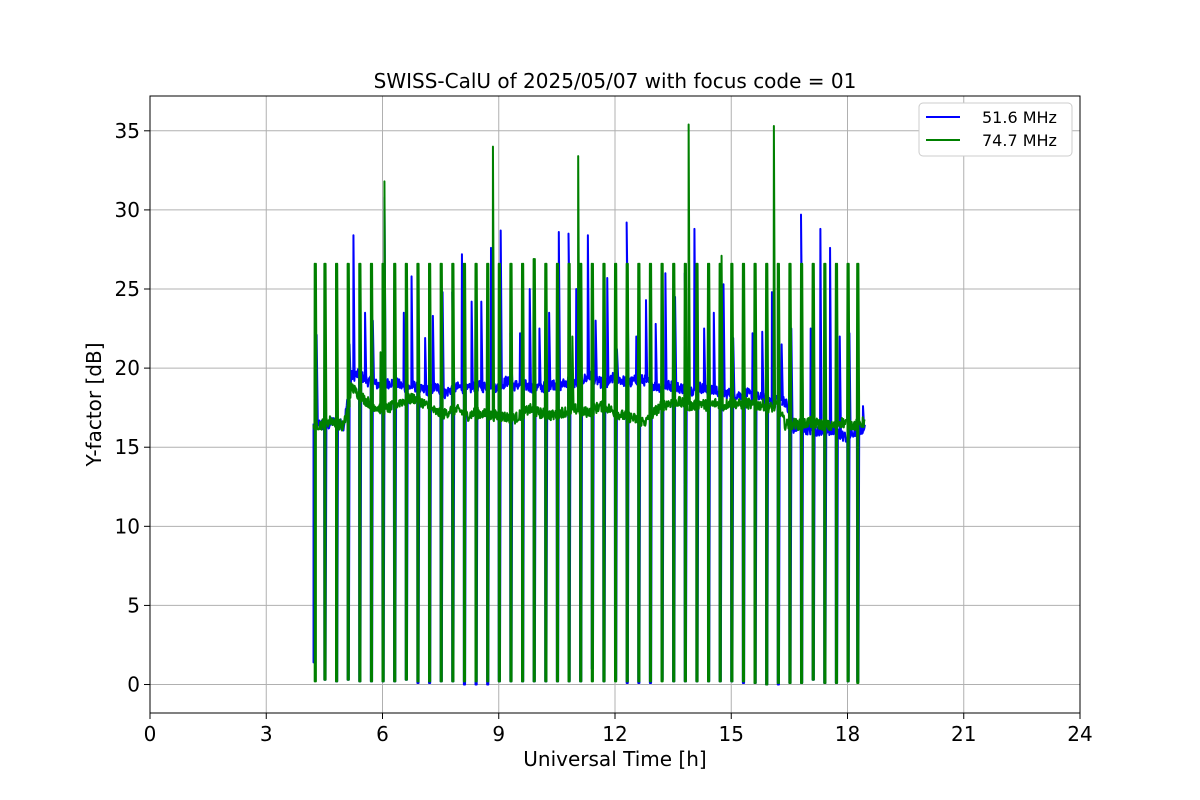 This screenshot has width=1200, height=800. I want to click on y-tick-label: 10, so click(127, 526).